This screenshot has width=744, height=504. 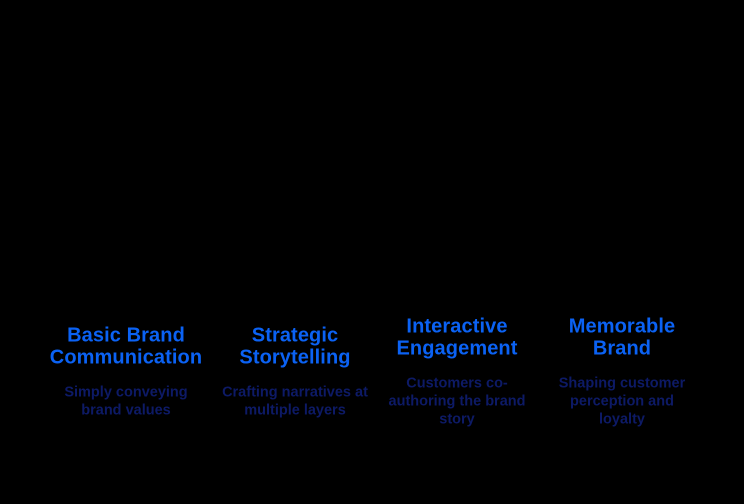 I want to click on stage-description: Simply conveying brand values, so click(x=126, y=401).